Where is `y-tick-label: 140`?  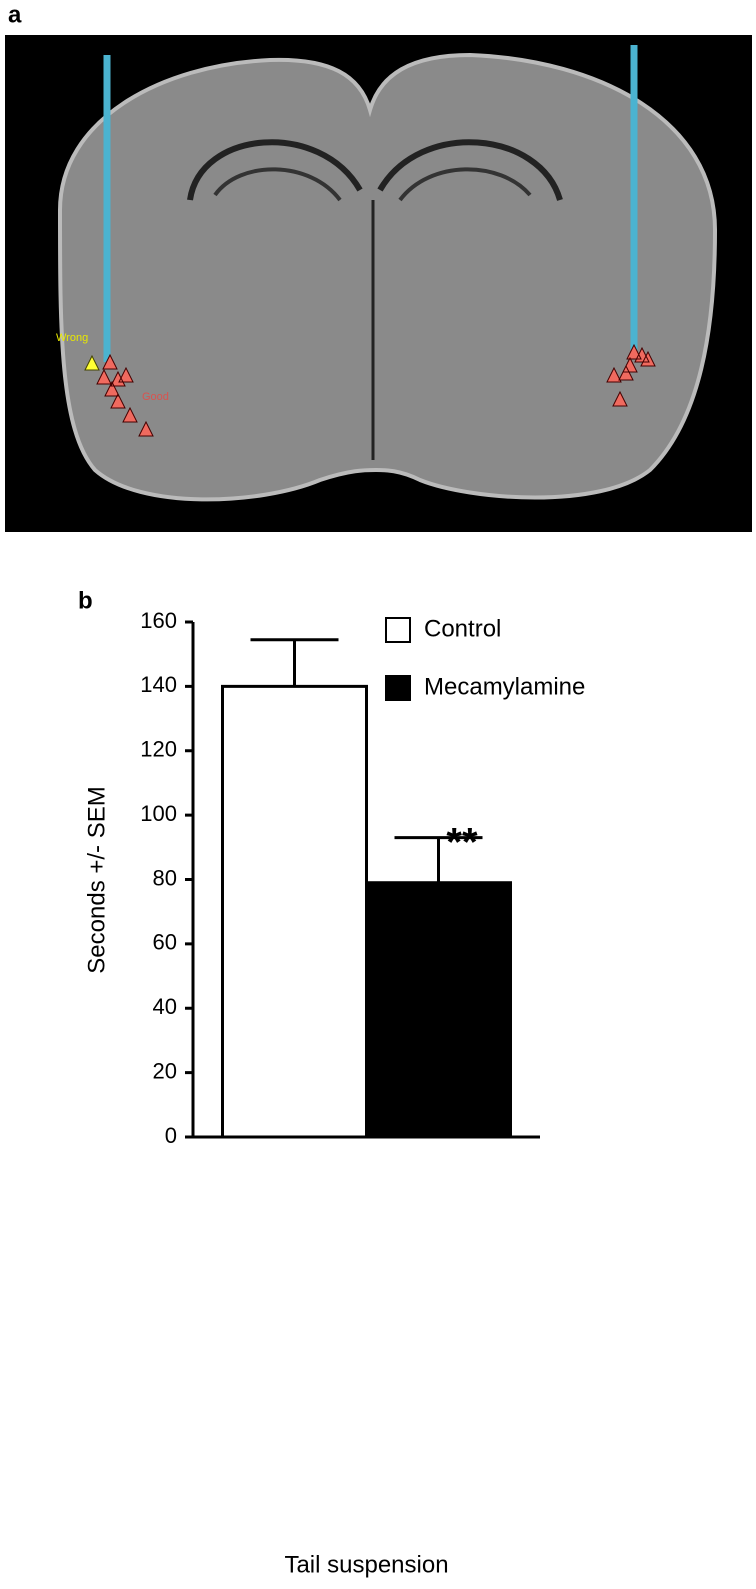 y-tick-label: 140 is located at coordinates (158, 684).